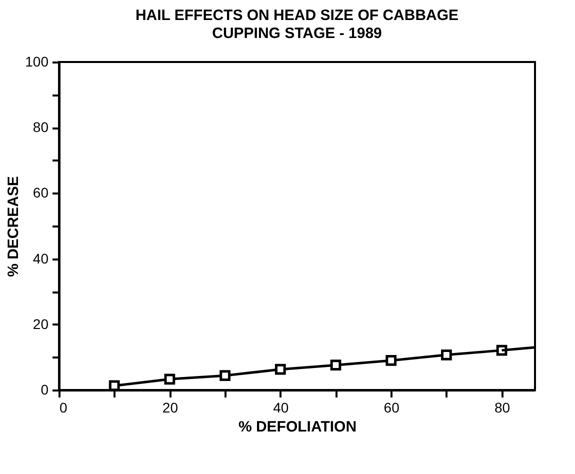  Describe the element at coordinates (64, 408) in the screenshot. I see `x-tick-label: 0` at that location.